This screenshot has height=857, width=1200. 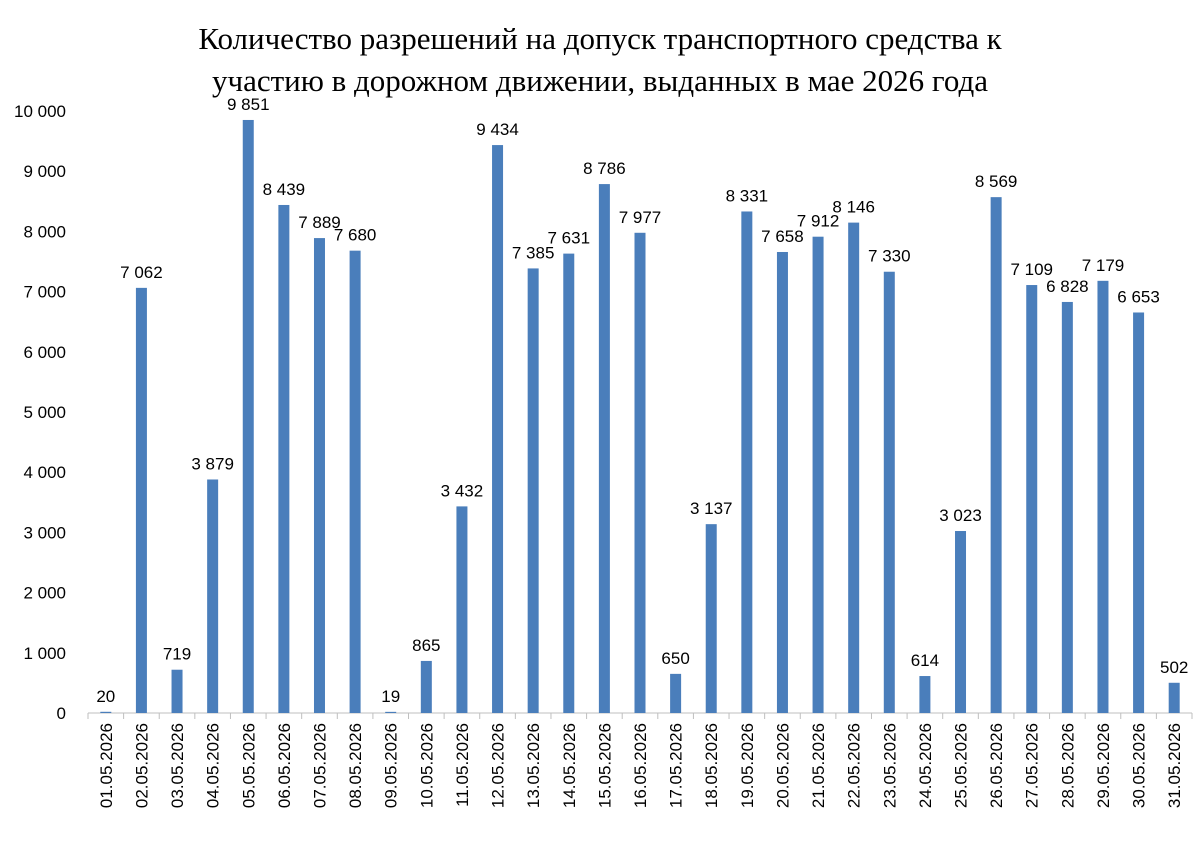 I want to click on y-tick-label: 0, so click(x=61, y=713).